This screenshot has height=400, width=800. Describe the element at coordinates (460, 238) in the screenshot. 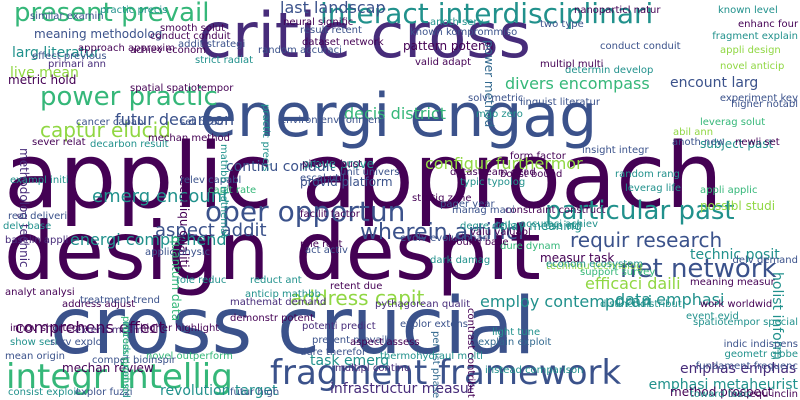

I see `cloud-word: evolutionari` at that location.